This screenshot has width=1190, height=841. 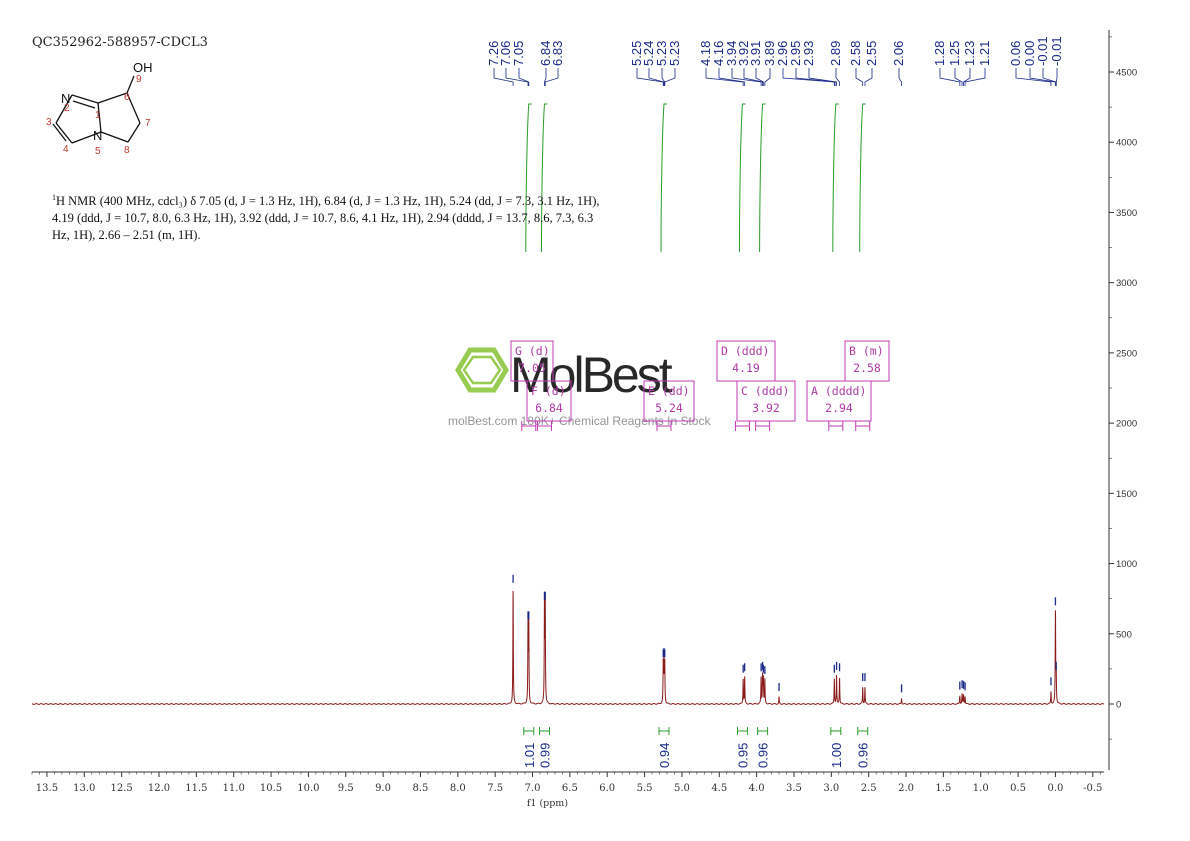 I want to click on x-tick-label: 5.0, so click(x=682, y=788).